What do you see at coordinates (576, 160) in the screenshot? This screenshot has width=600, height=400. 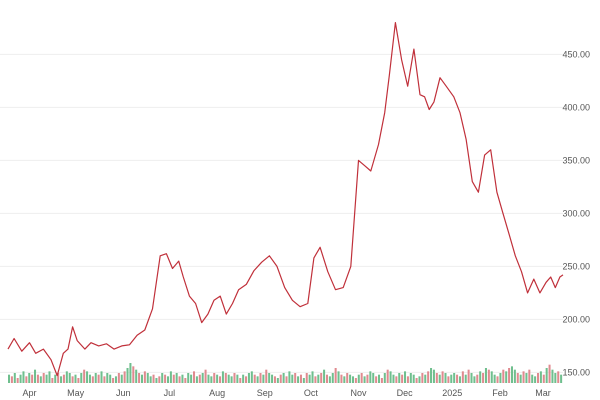 I see `y-tick-label: 350.00` at bounding box center [576, 160].